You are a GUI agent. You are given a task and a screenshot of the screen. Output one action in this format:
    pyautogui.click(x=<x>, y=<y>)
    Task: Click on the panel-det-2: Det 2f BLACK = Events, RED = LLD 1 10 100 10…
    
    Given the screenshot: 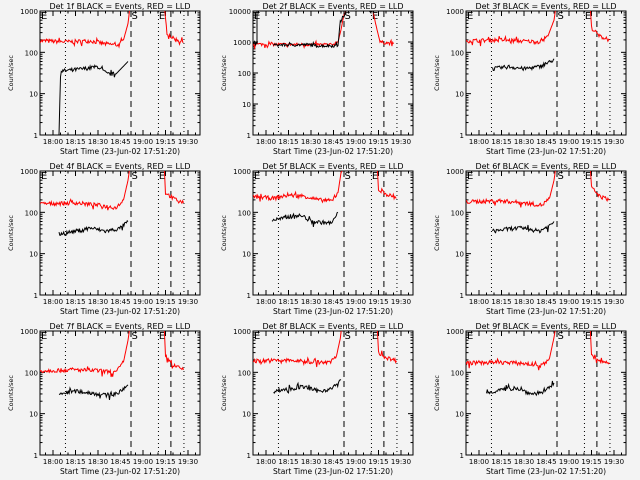 What is the action you would take?
    pyautogui.click(x=317, y=79)
    